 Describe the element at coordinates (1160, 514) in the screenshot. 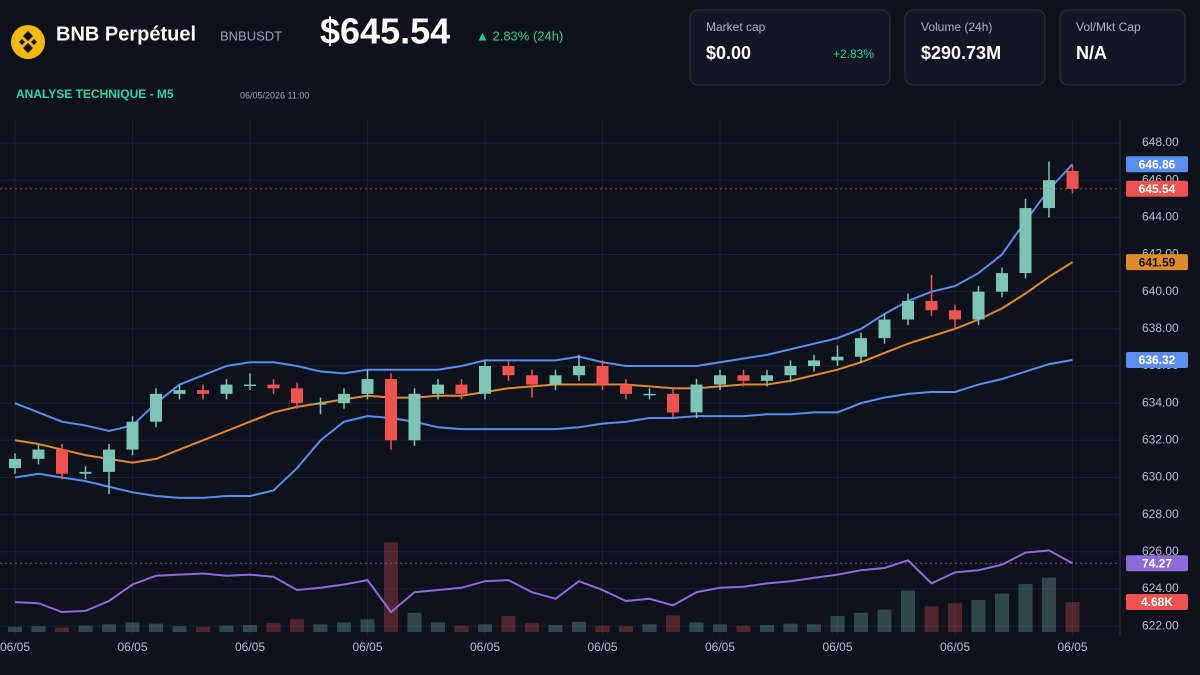

I see `y-tick-label: 628.00` at that location.